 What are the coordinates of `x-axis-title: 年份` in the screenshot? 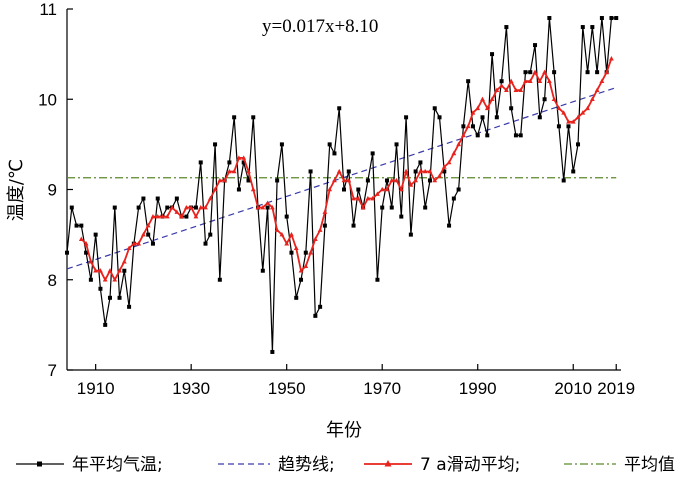 It's located at (344, 430).